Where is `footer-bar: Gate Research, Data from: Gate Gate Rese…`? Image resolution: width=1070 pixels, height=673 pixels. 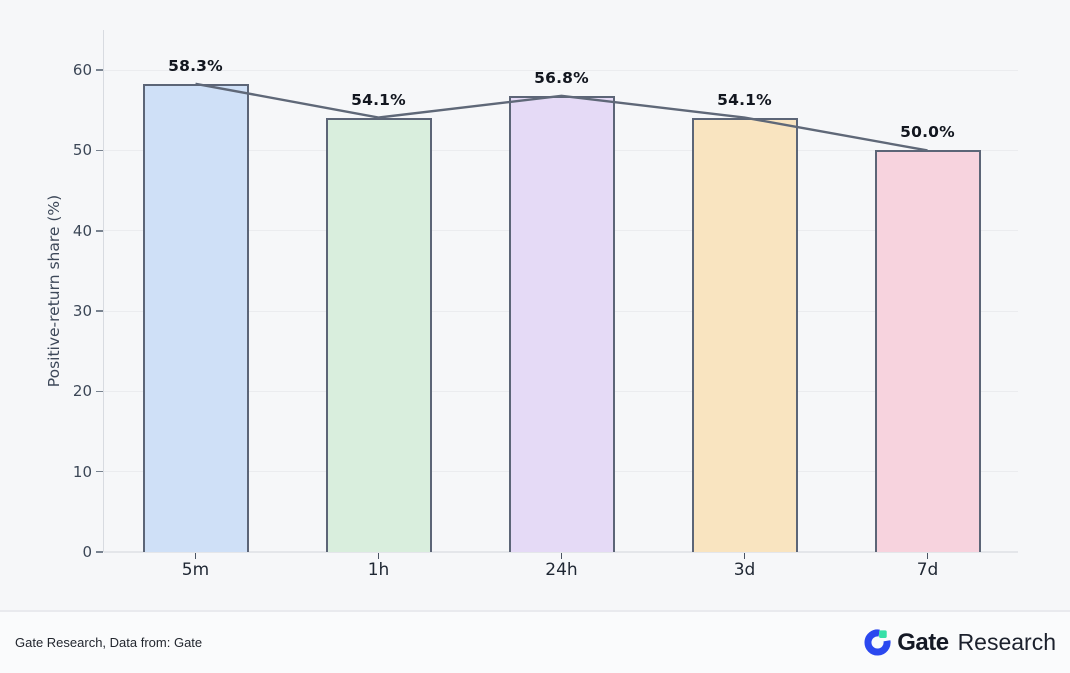
footer-bar: Gate Research, Data from: Gate Gate Rese… is located at coordinates (535, 641).